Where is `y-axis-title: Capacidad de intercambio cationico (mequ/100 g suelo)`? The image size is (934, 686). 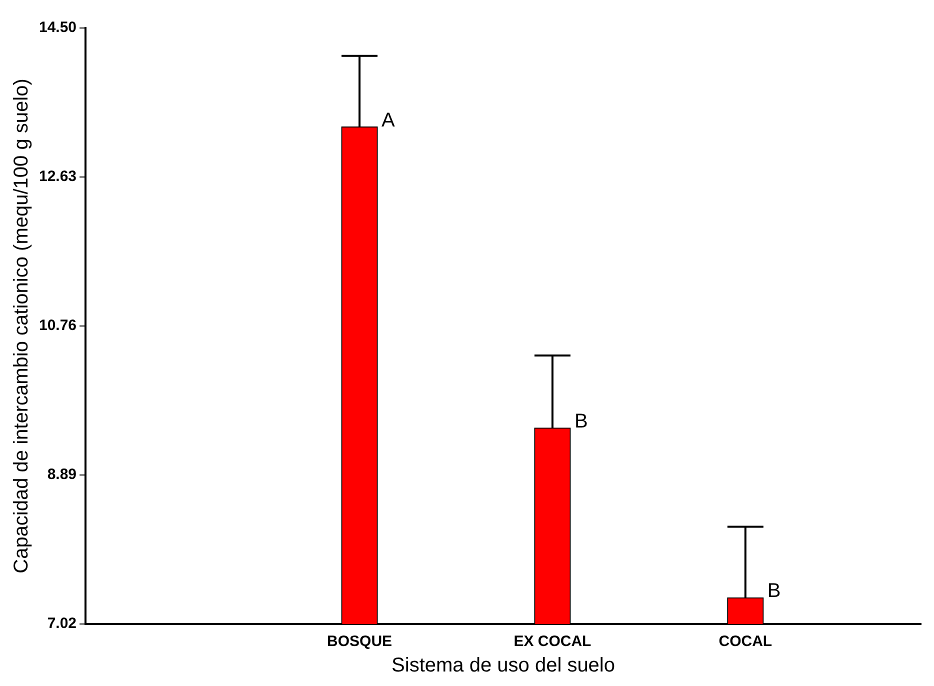
y-axis-title: Capacidad de intercambio cationico (mequ/100 g suelo) is located at coordinates (21, 326).